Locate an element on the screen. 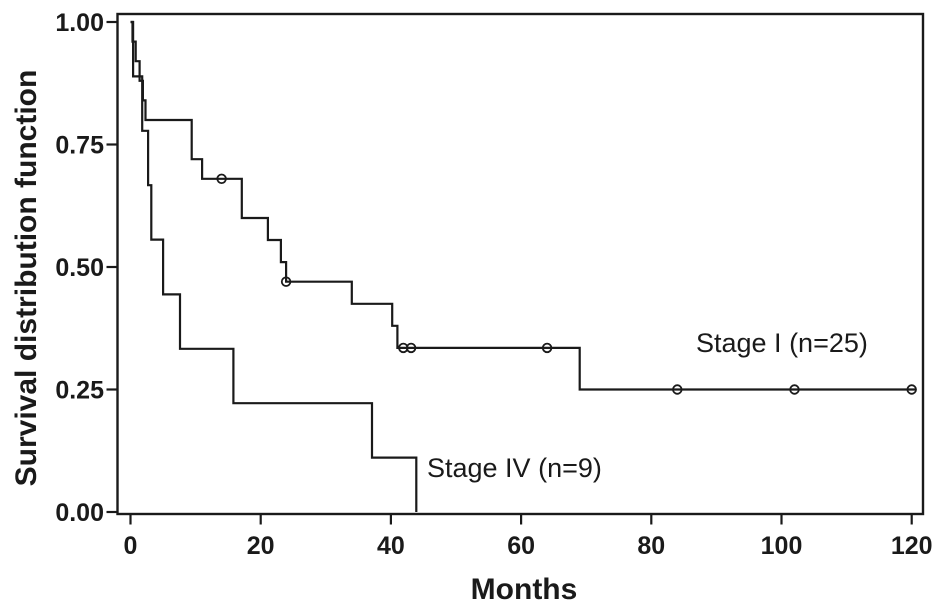 Image resolution: width=945 pixels, height=613 pixels. y-tick-label: 0.25 is located at coordinates (79, 391).